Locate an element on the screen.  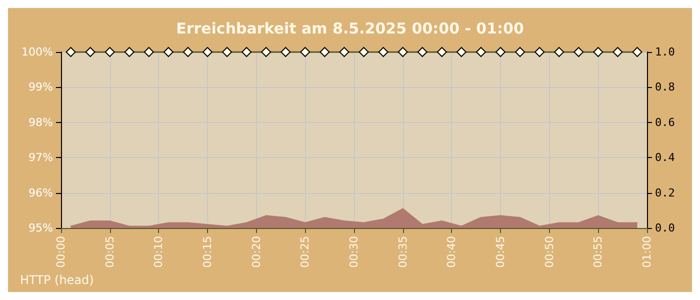
x-tick-label: 00:10 is located at coordinates (159, 252).